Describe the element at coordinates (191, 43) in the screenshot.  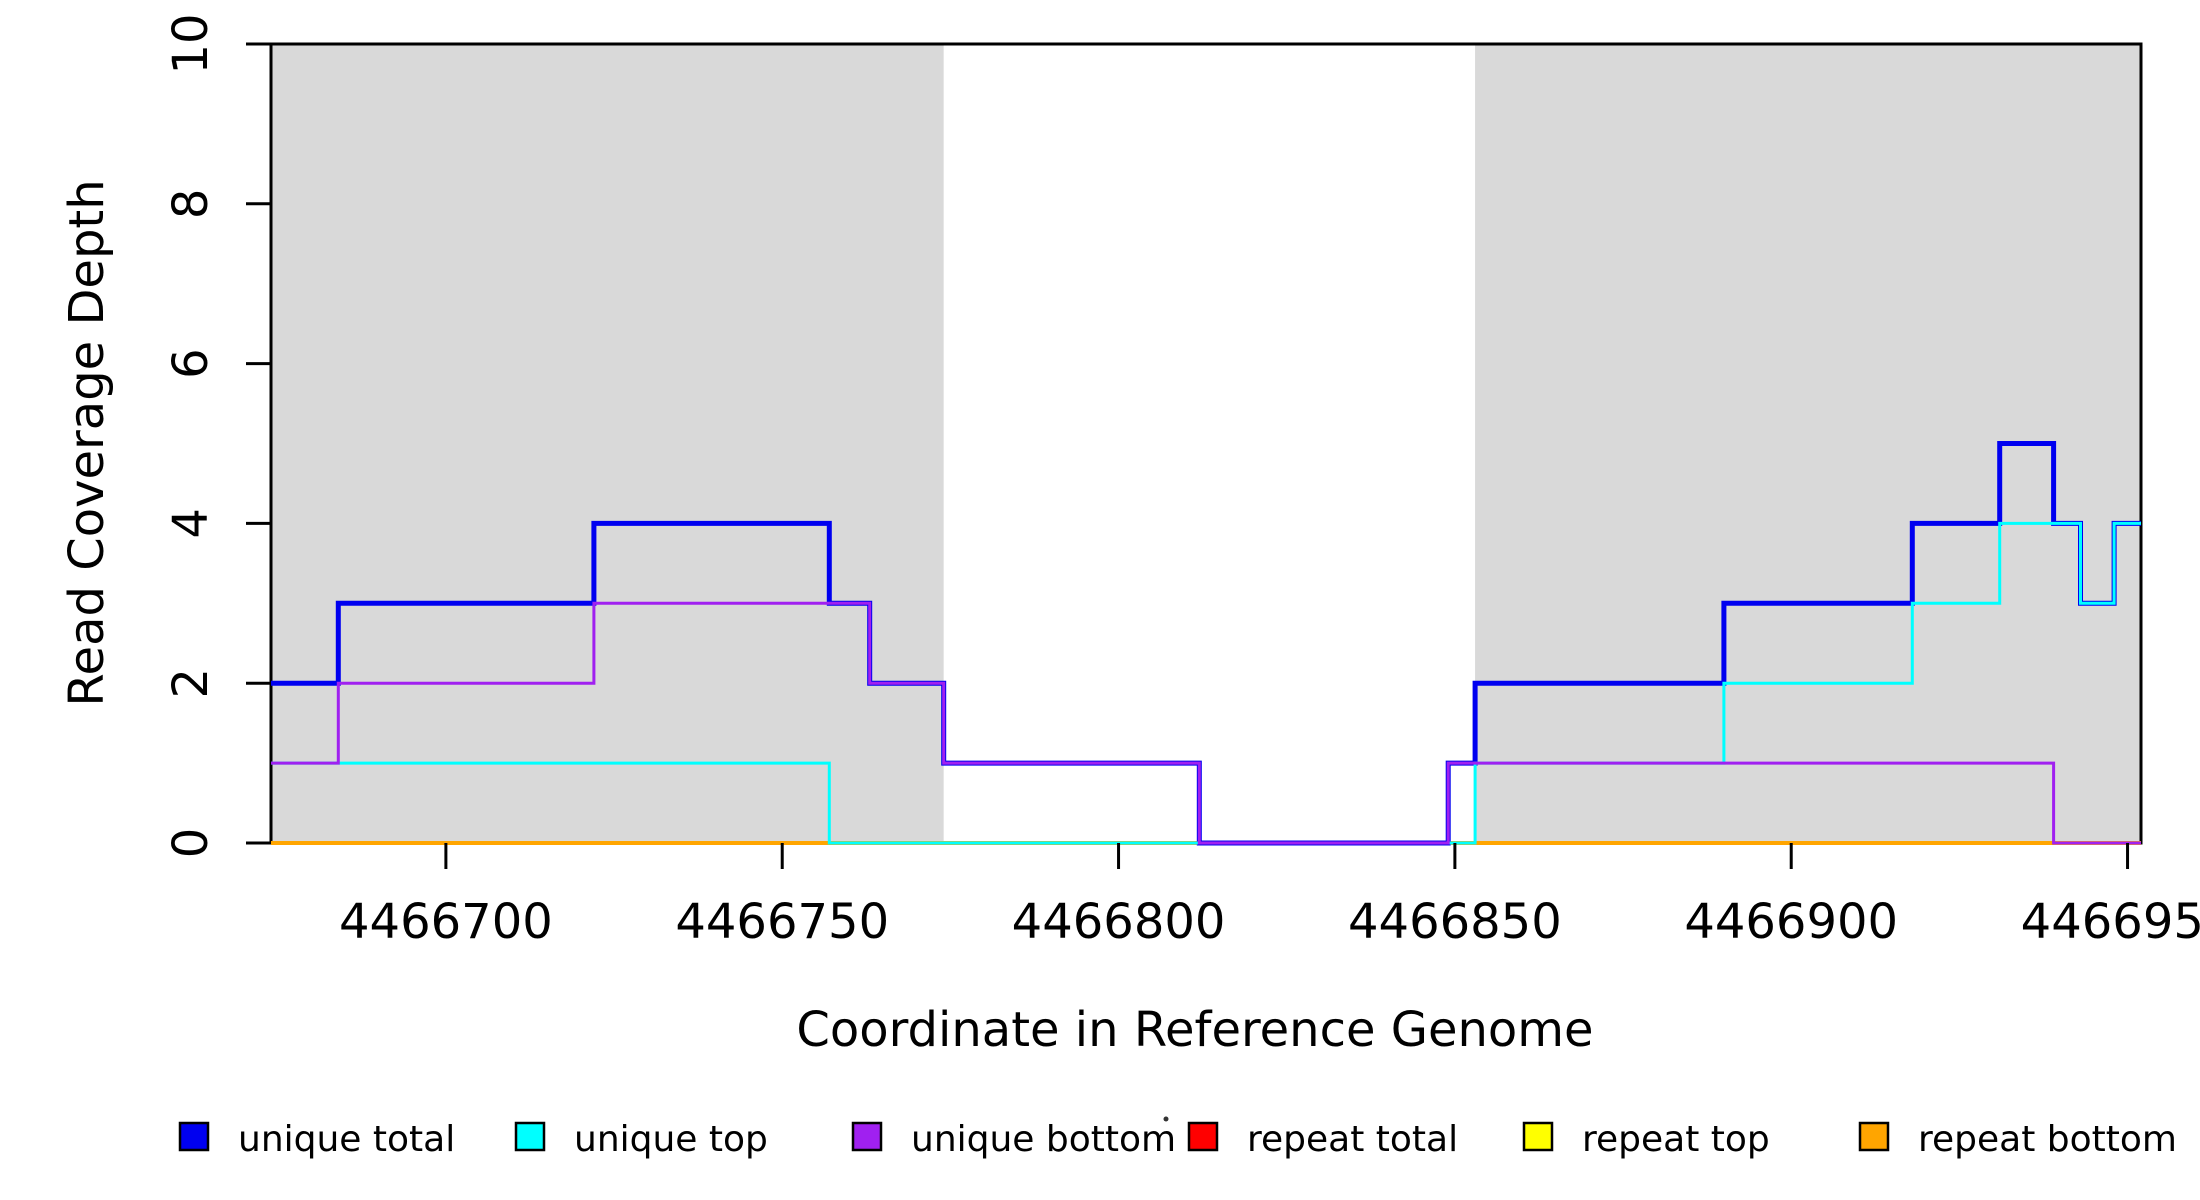
I see `y-tick-label: 10` at that location.